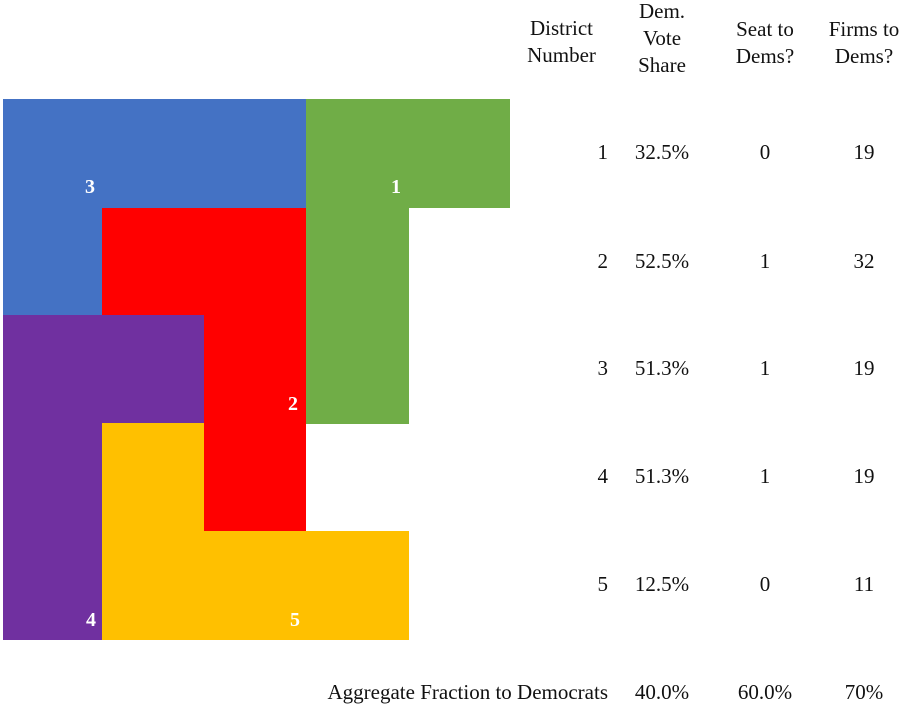 This screenshot has width=910, height=708. I want to click on header-dem-vote-share: Dem. Vote Share, so click(662, 39).